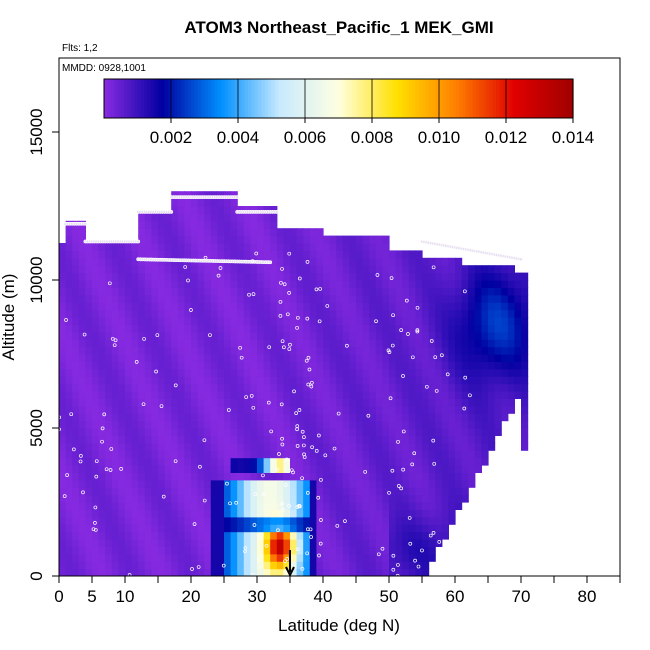 The height and width of the screenshot is (650, 650). I want to click on flights-label: Flts: 1,2, so click(80, 48).